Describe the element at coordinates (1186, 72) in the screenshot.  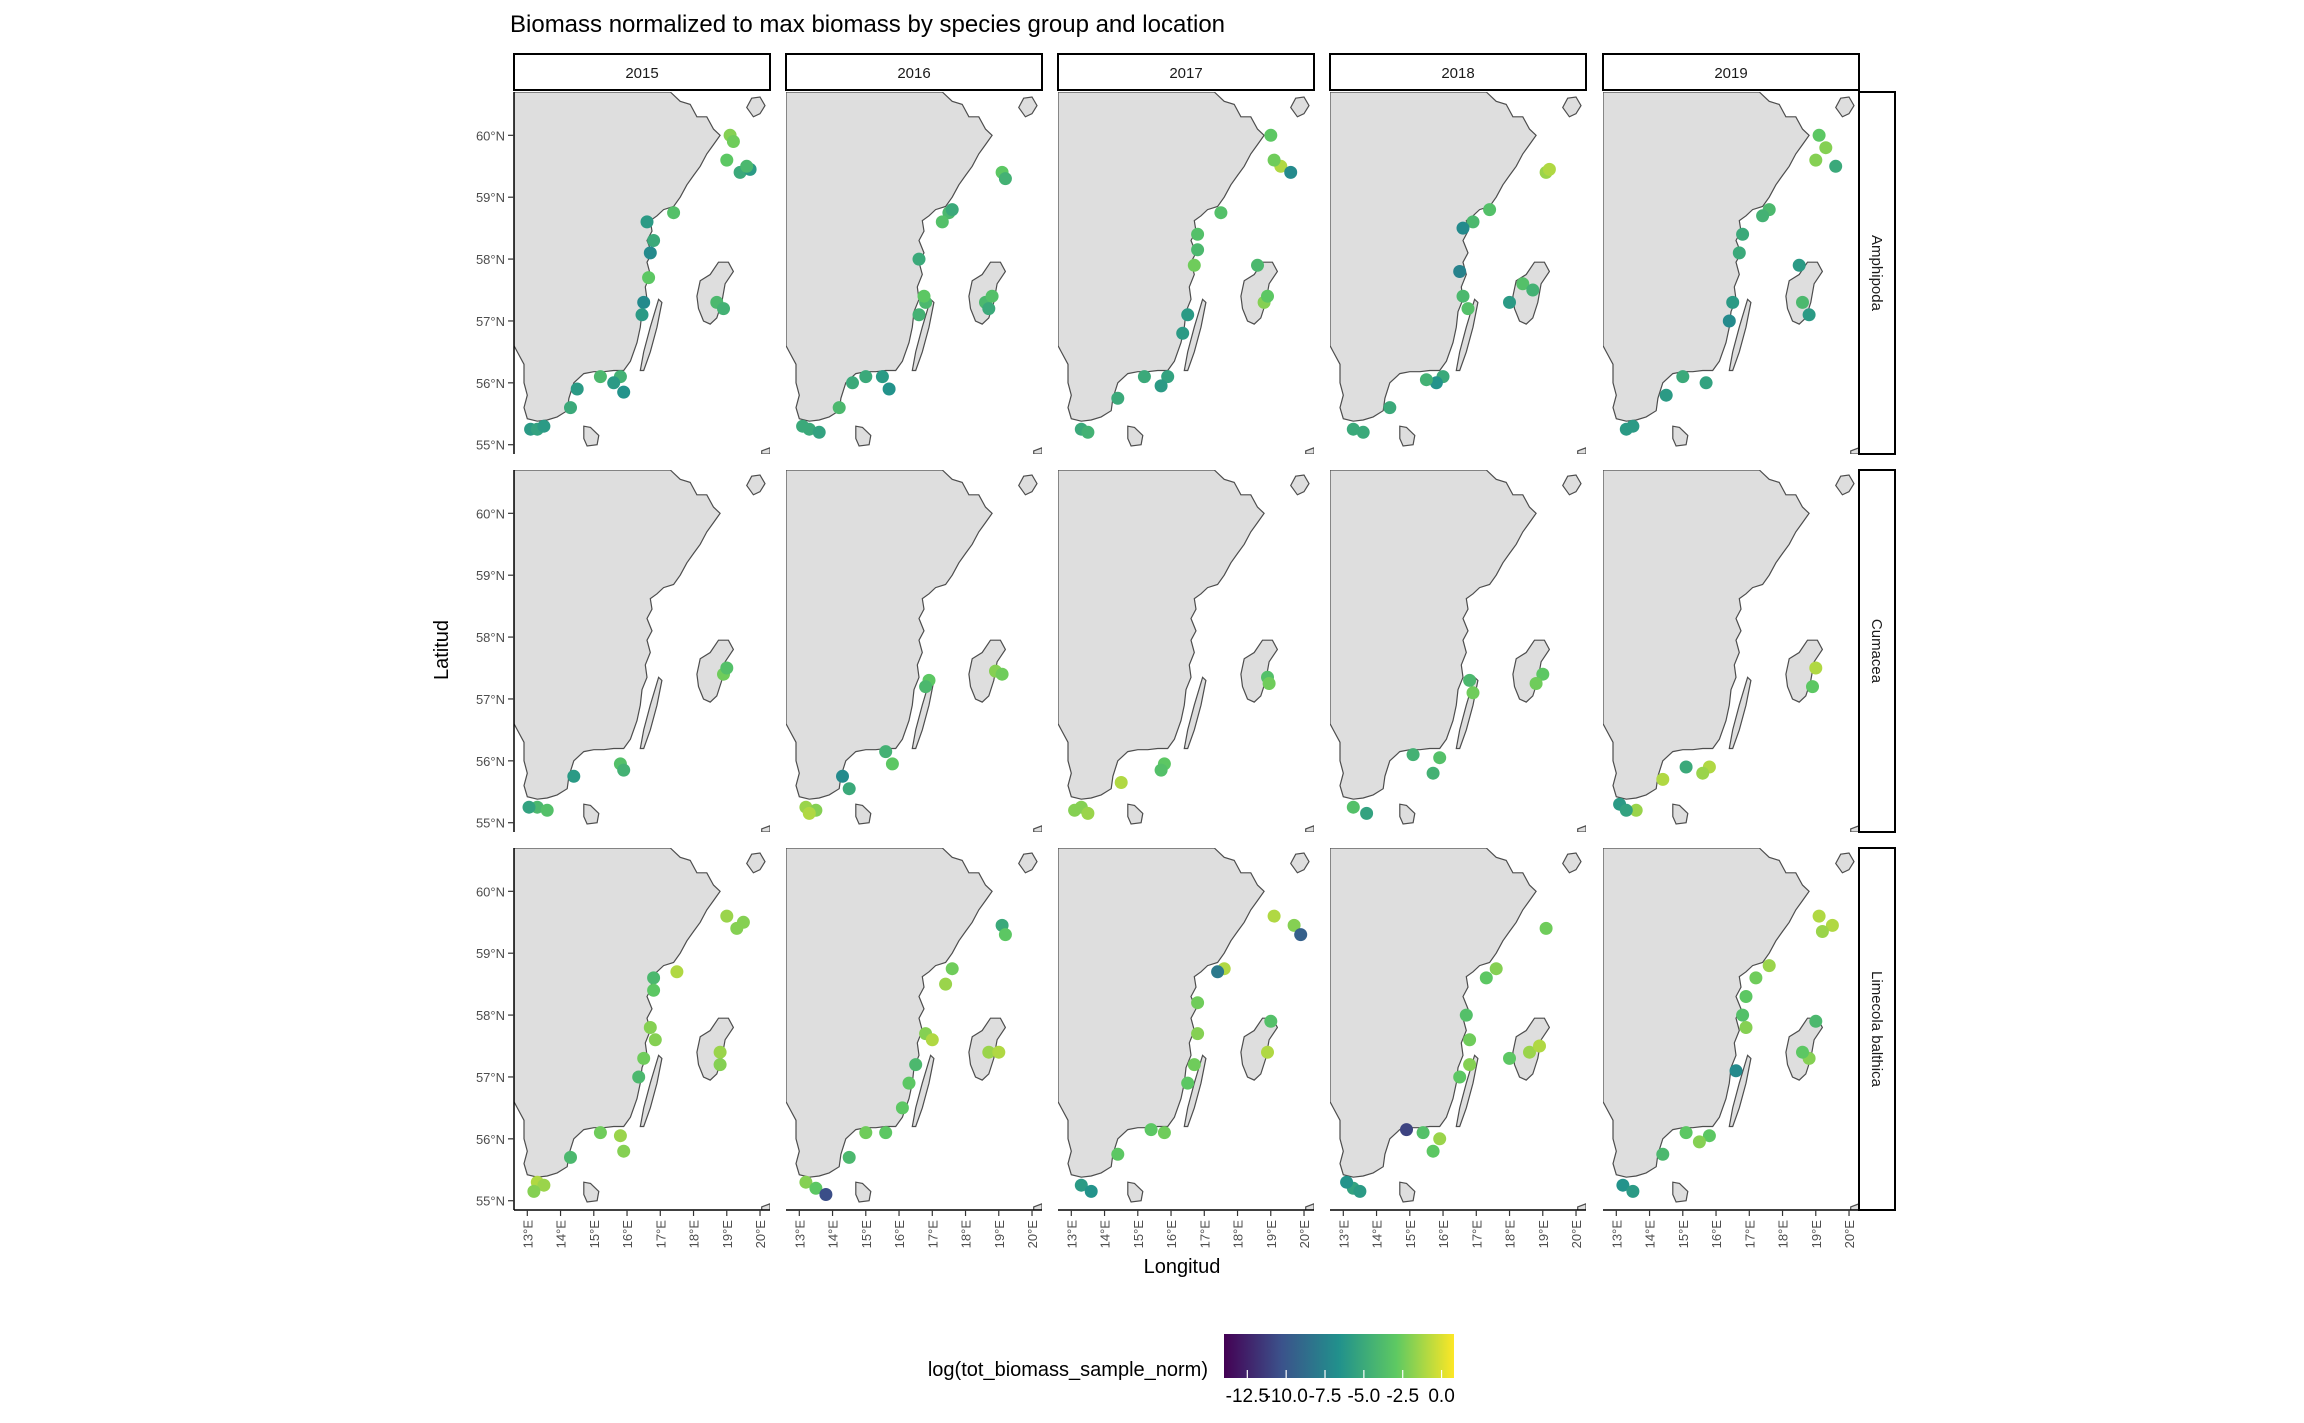
I see `year-strips: 2015 2016 2017 2018 2019` at that location.